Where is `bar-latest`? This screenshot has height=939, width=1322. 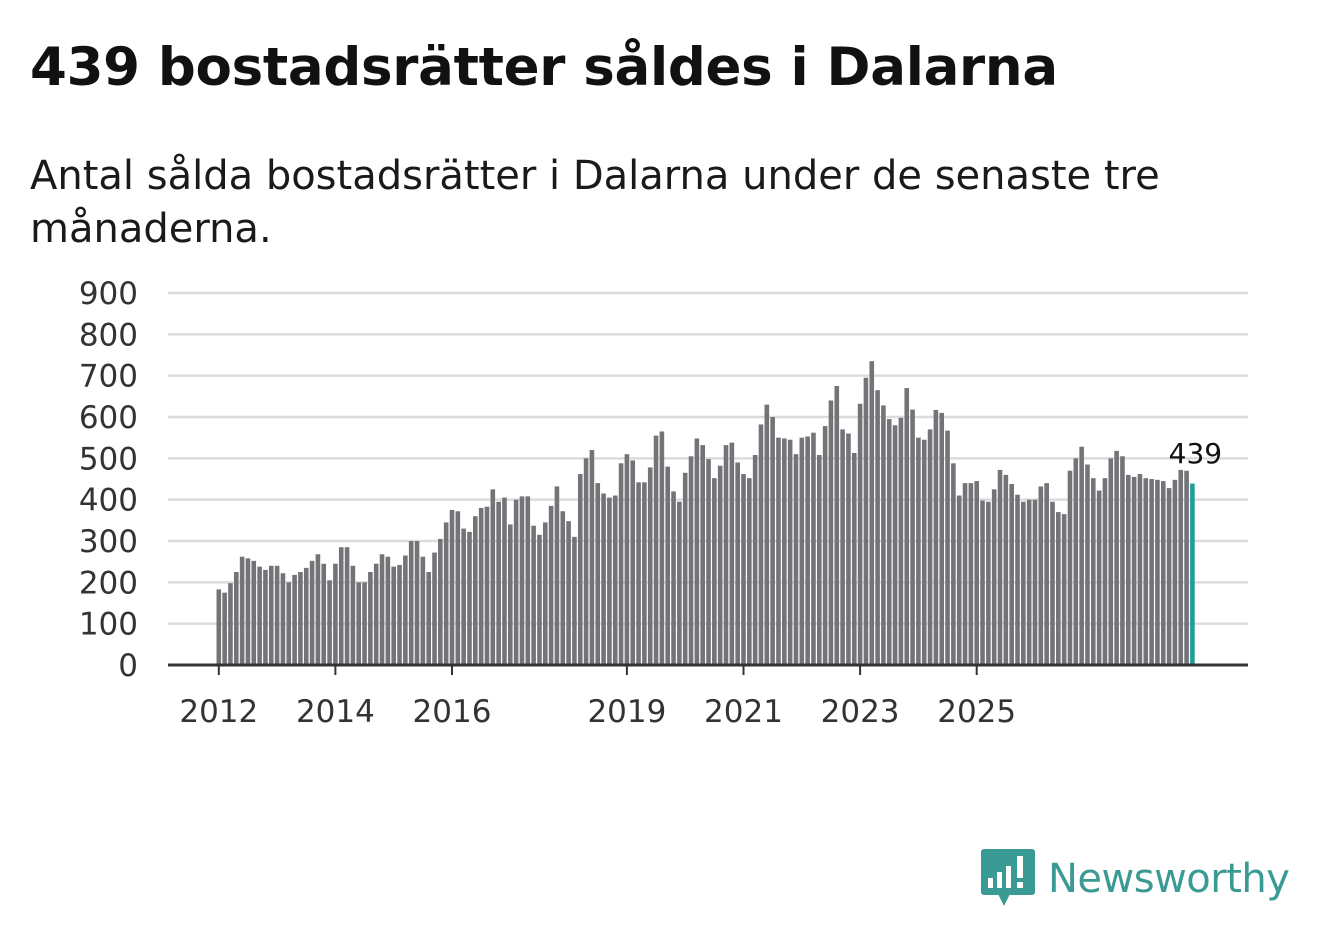 bar-latest is located at coordinates (1192, 574).